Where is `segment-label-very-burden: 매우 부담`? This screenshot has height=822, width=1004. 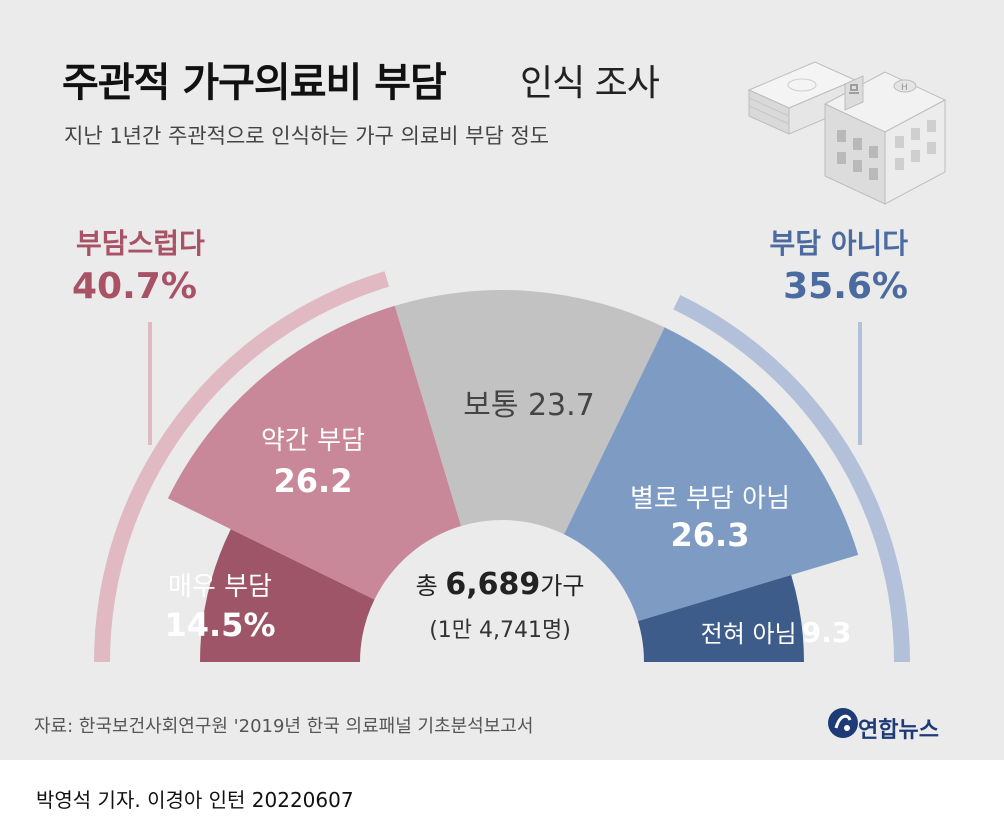
segment-label-very-burden: 매우 부담 is located at coordinates (220, 587).